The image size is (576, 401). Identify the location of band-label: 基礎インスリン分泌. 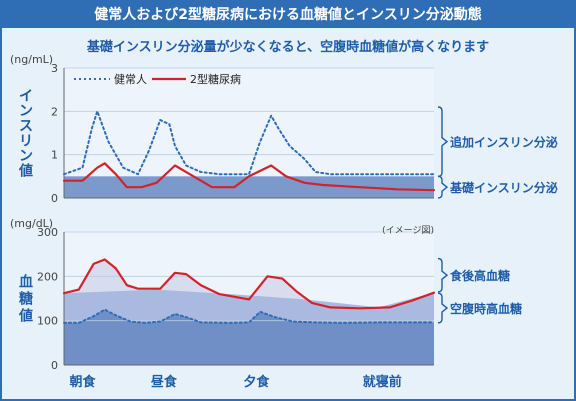
(503, 187).